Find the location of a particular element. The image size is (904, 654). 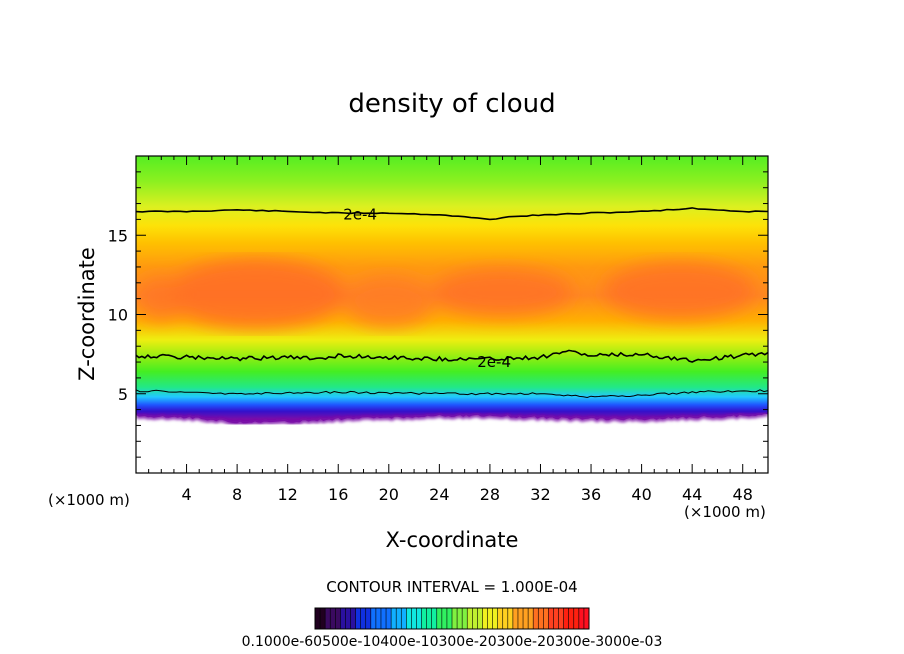

colorbar-frame is located at coordinates (452, 618).